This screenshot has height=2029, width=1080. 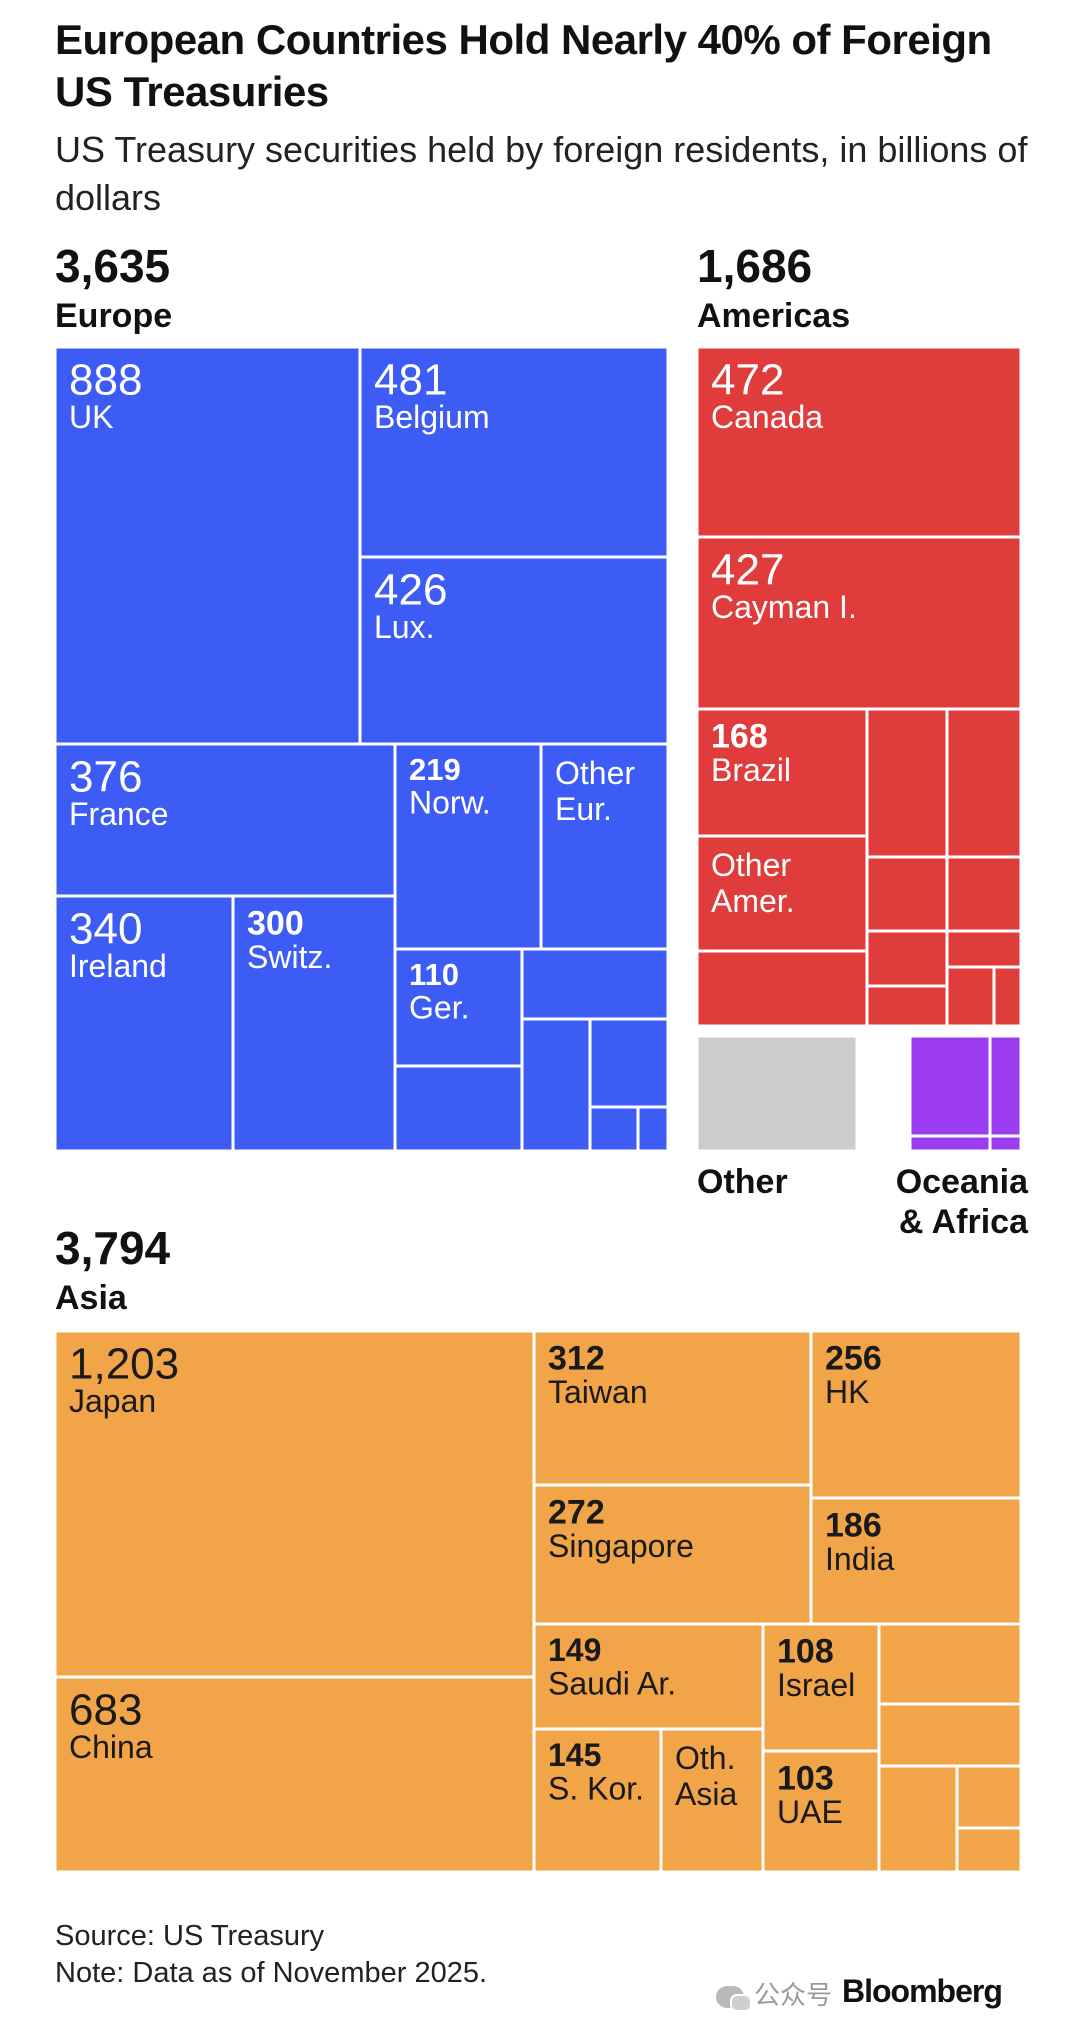 What do you see at coordinates (621, 1546) in the screenshot?
I see `name-label-singapore: Singapore` at bounding box center [621, 1546].